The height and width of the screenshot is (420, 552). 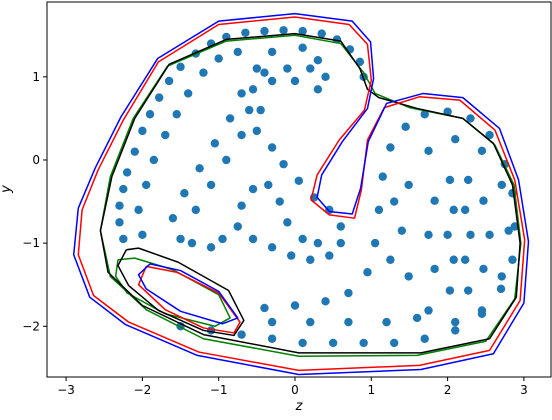 I want to click on y-axis-label: y, so click(x=7, y=189).